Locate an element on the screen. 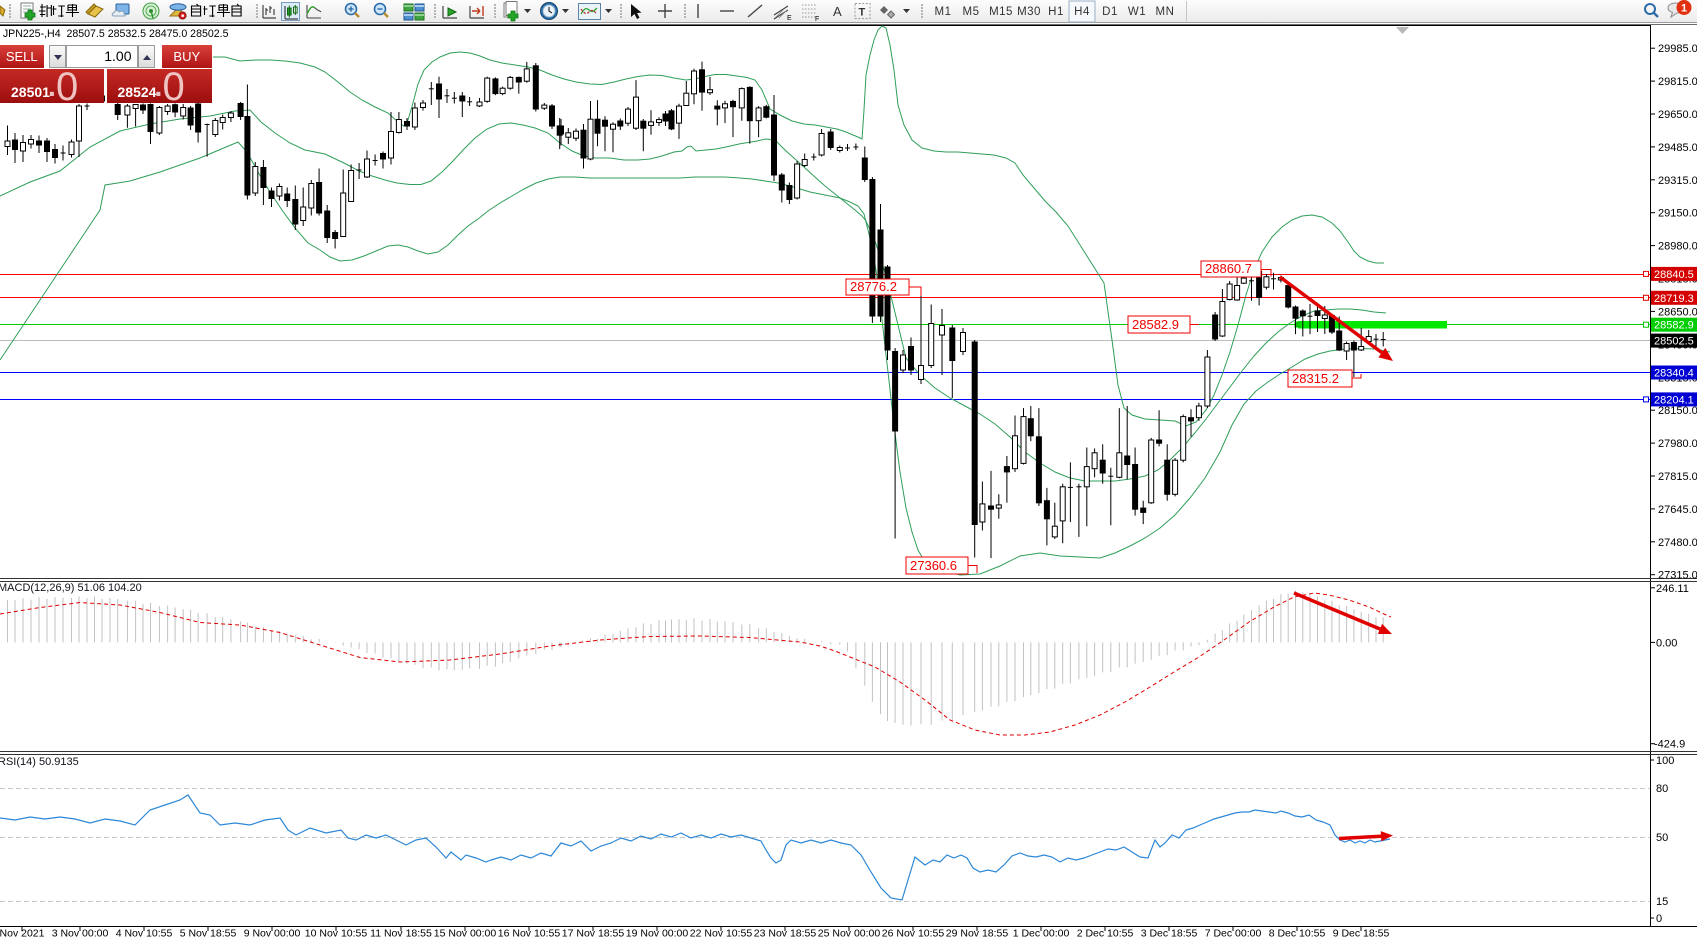 The width and height of the screenshot is (1697, 940). svg-text: 28776.2 is located at coordinates (873, 286).